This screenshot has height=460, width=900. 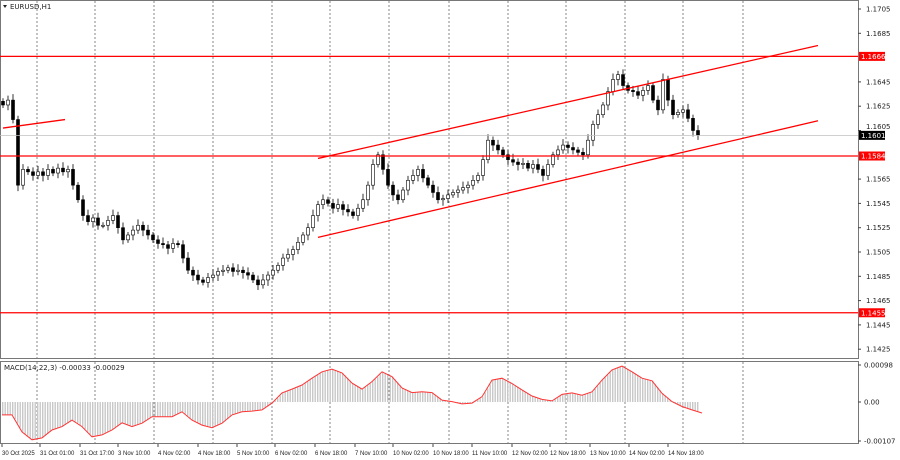 What do you see at coordinates (873, 157) in the screenshot?
I see `level-price-label: 1.1584` at bounding box center [873, 157].